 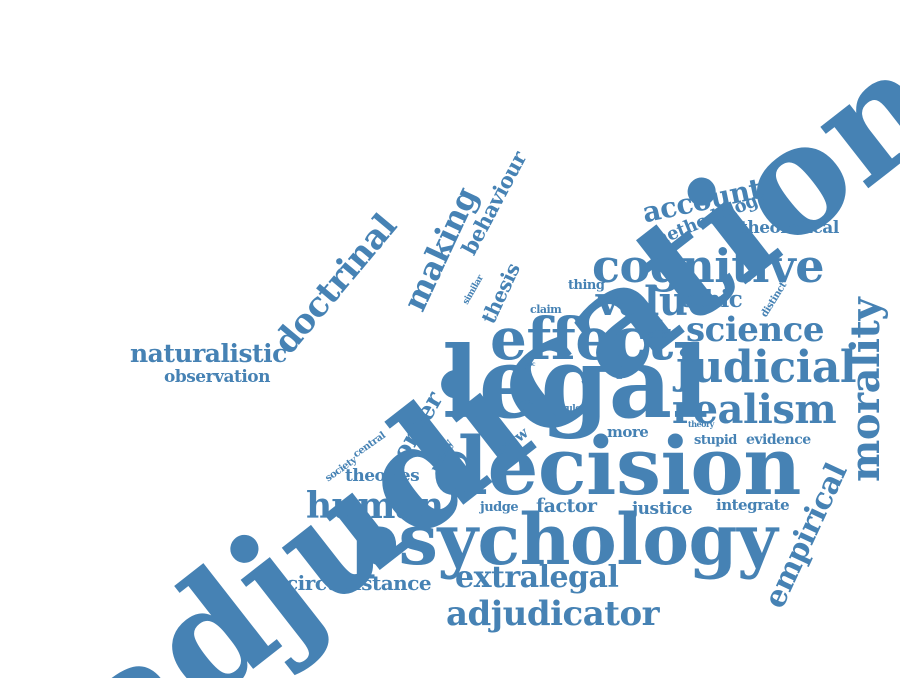 I want to click on word-stupid: stupid, so click(x=715, y=440).